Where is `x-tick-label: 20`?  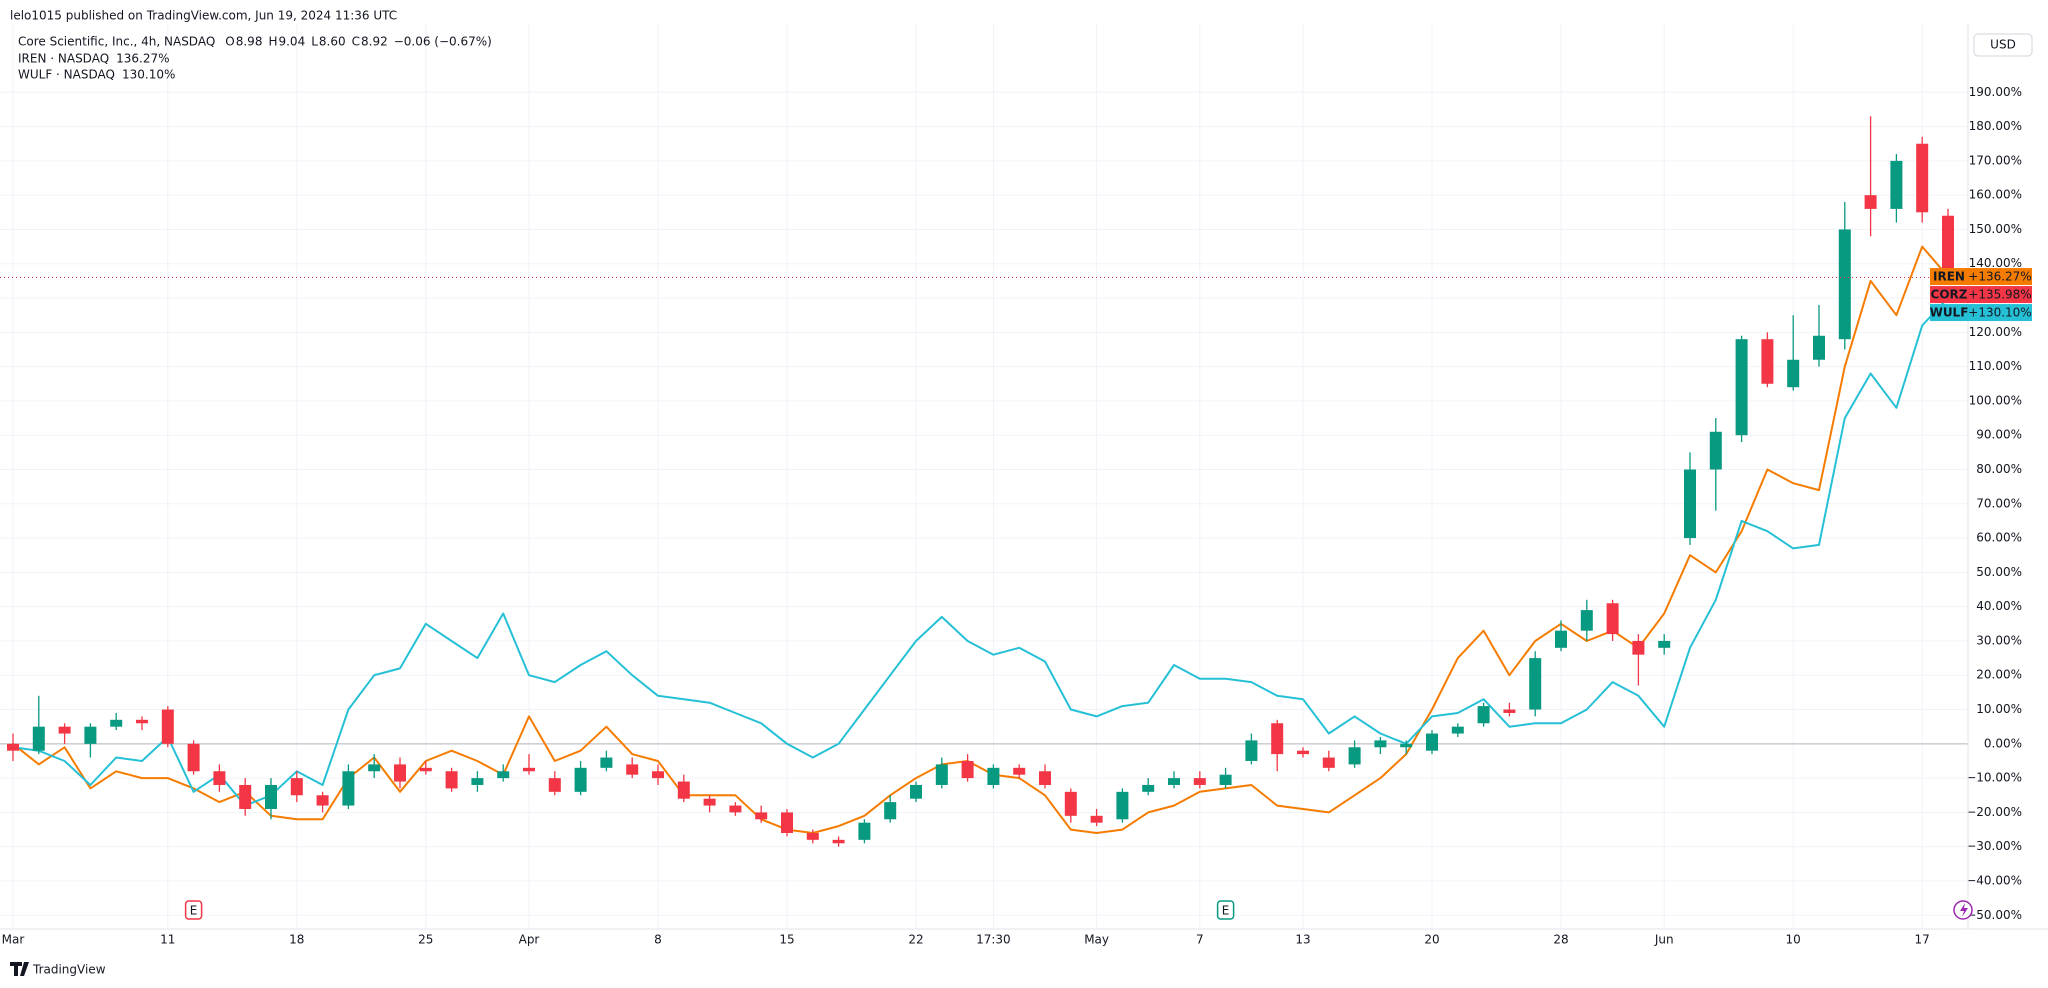 x-tick-label: 20 is located at coordinates (1431, 940).